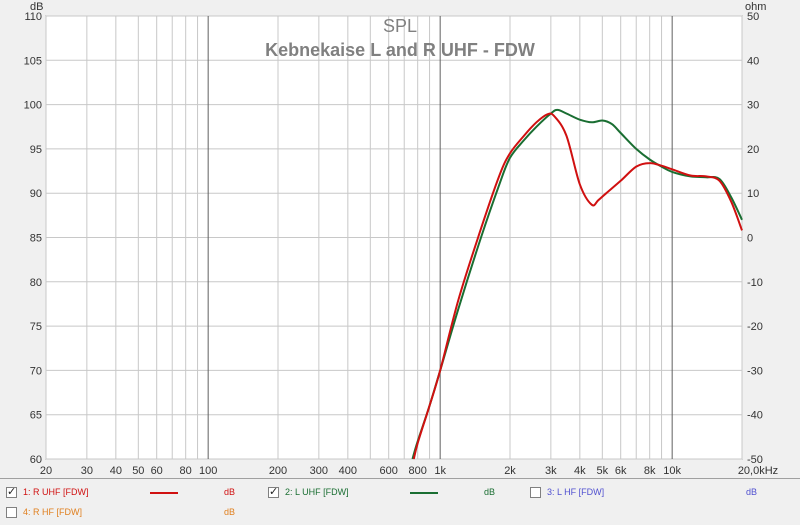 This screenshot has height=525, width=800. What do you see at coordinates (116, 471) in the screenshot?
I see `x-tick-label: 40` at bounding box center [116, 471].